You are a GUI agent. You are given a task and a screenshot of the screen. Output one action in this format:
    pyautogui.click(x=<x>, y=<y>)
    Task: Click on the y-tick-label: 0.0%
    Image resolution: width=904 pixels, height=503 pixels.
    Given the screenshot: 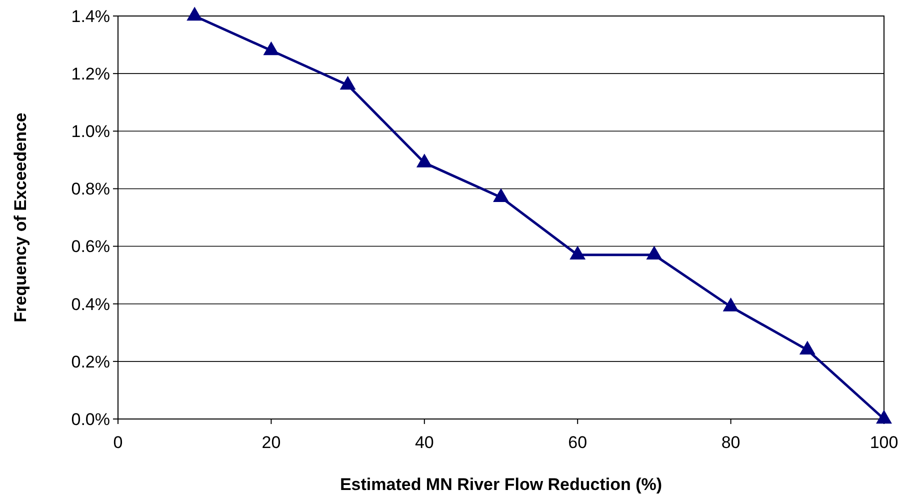 What is the action you would take?
    pyautogui.click(x=90, y=419)
    